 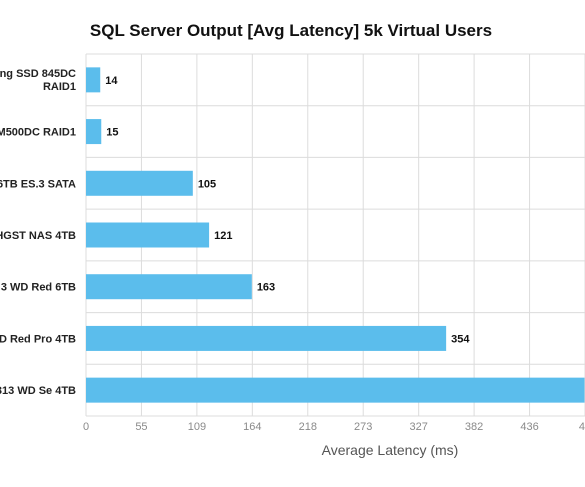 What do you see at coordinates (363, 427) in the screenshot?
I see `x-tick-label: 273` at bounding box center [363, 427].